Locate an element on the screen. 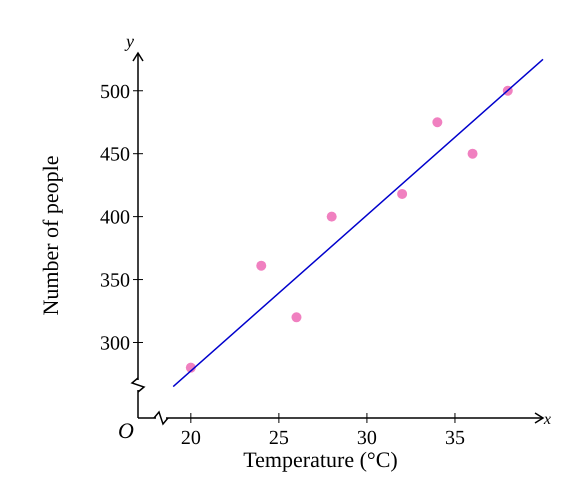 The height and width of the screenshot is (481, 561). text: y is located at coordinates (129, 41).